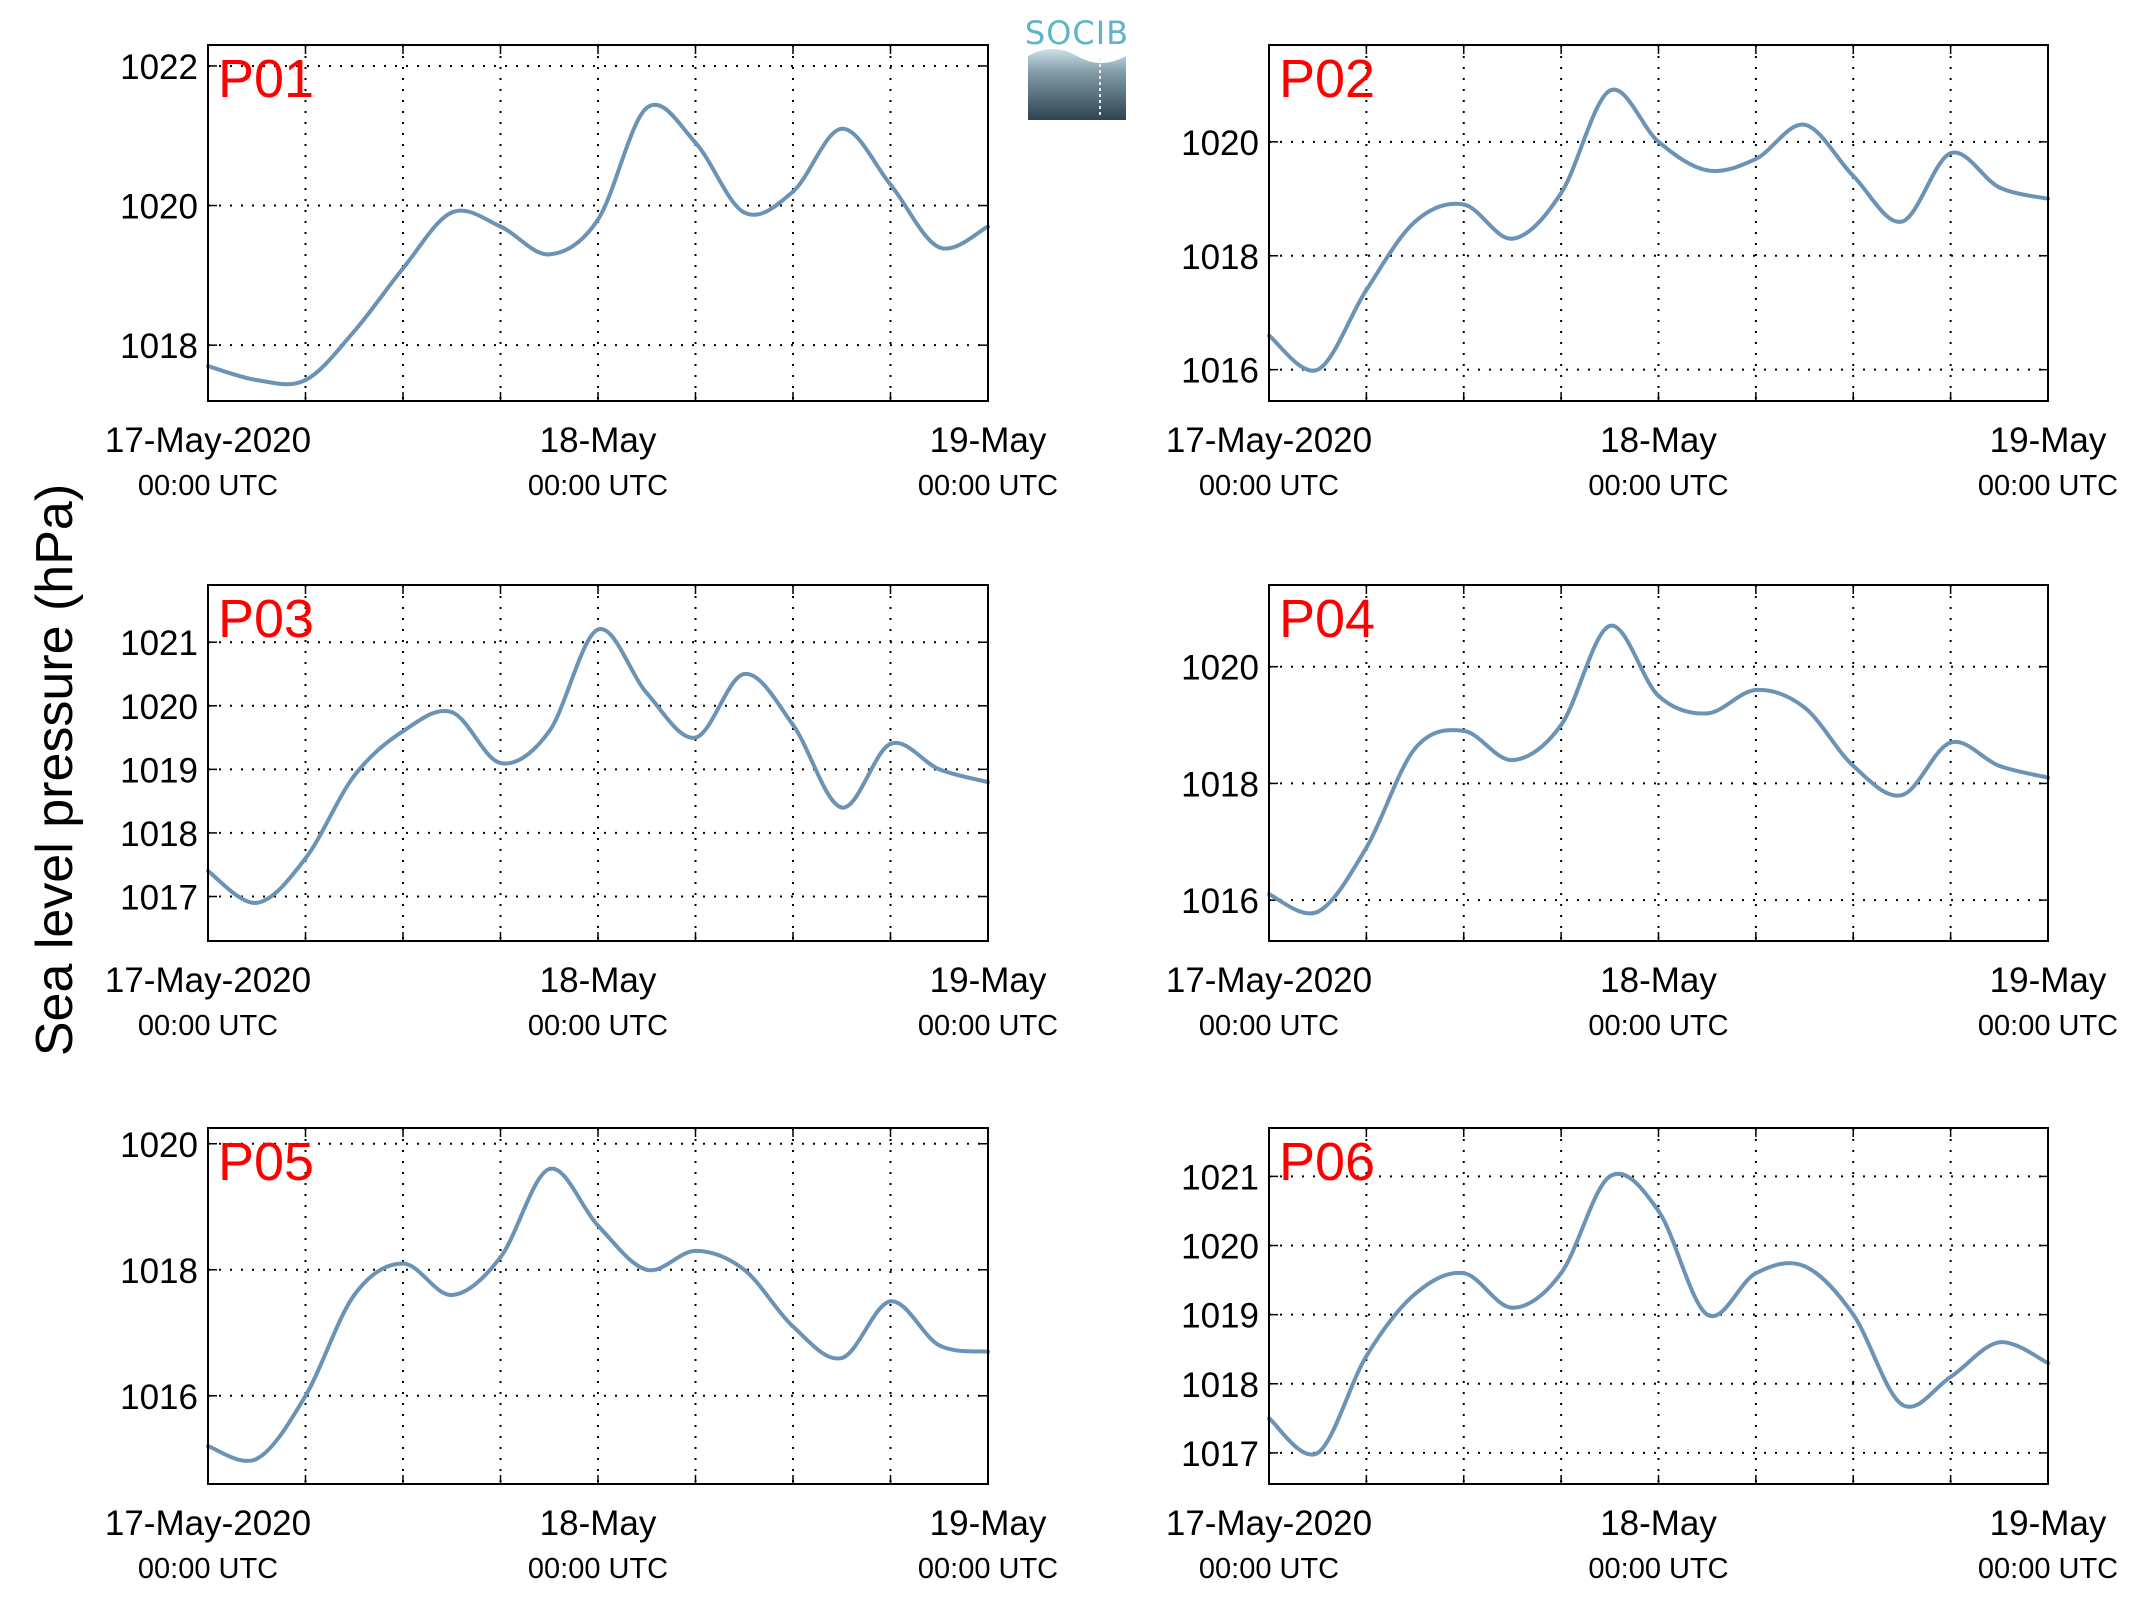 The width and height of the screenshot is (2133, 1608). Describe the element at coordinates (1658, 230) in the screenshot. I see `series-line` at that location.